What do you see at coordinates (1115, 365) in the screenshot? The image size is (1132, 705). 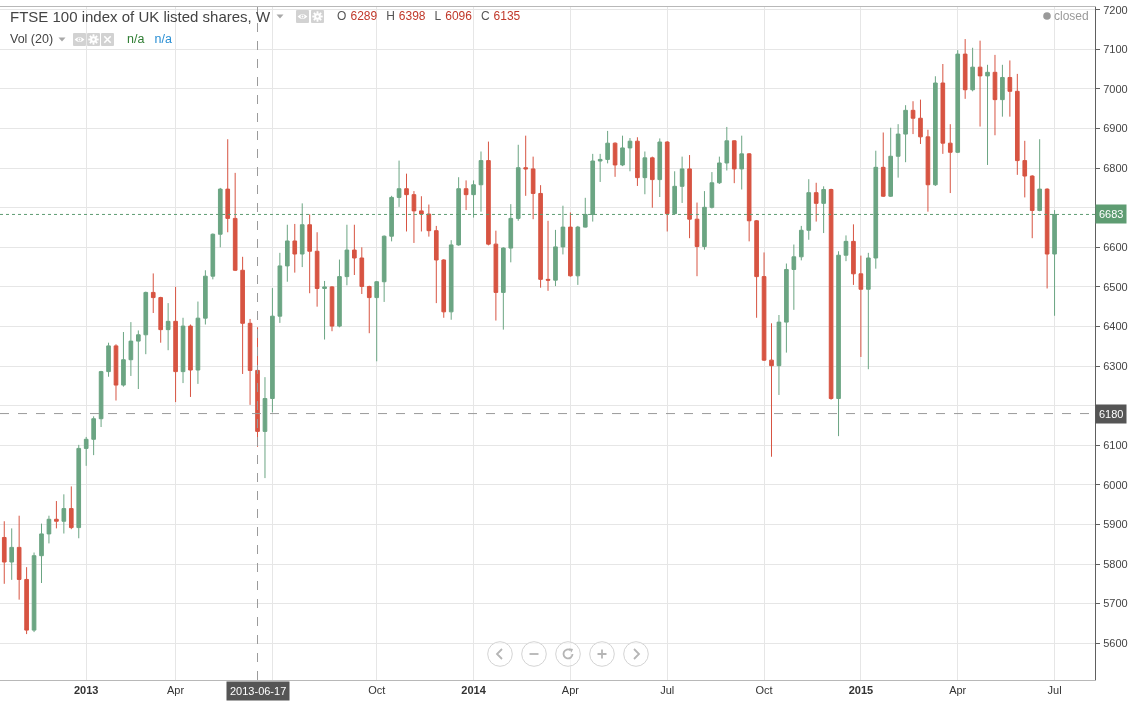 I see `y-tick-label: 6300` at bounding box center [1115, 365].